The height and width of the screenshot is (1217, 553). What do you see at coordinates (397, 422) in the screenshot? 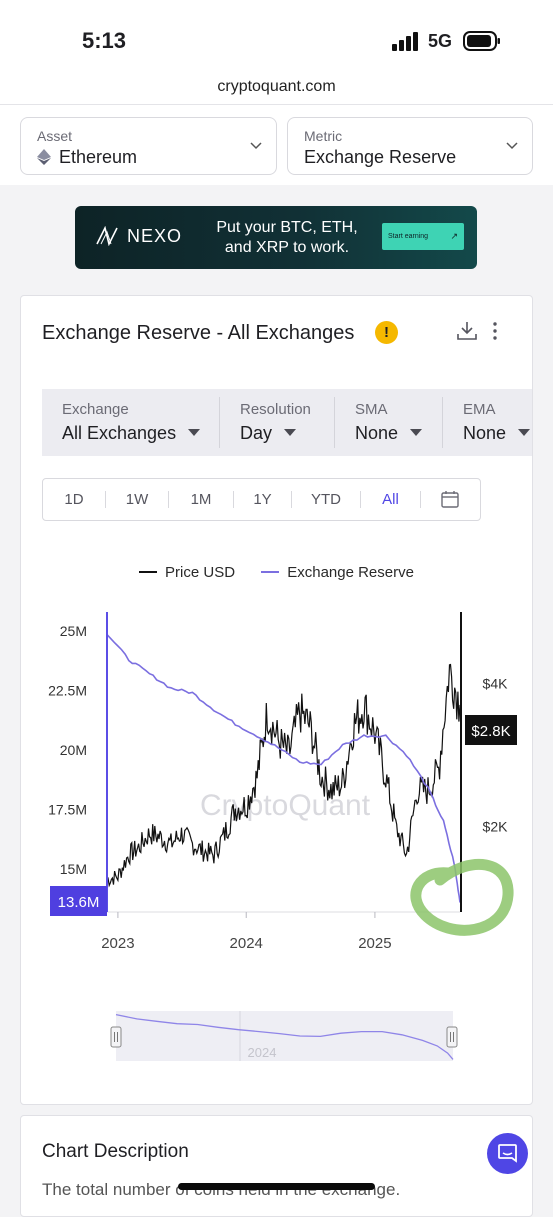
I see `sma-filter: SMA None` at bounding box center [397, 422].